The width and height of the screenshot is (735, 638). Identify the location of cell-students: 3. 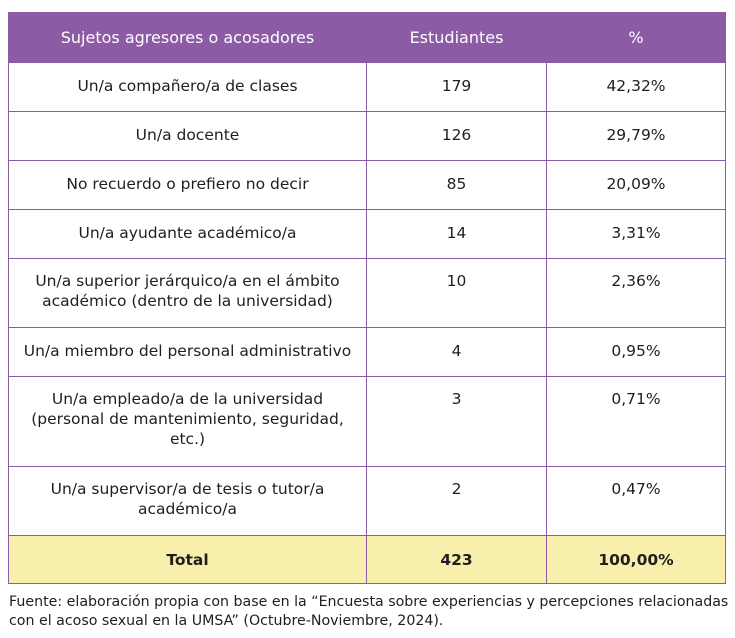
(456, 421).